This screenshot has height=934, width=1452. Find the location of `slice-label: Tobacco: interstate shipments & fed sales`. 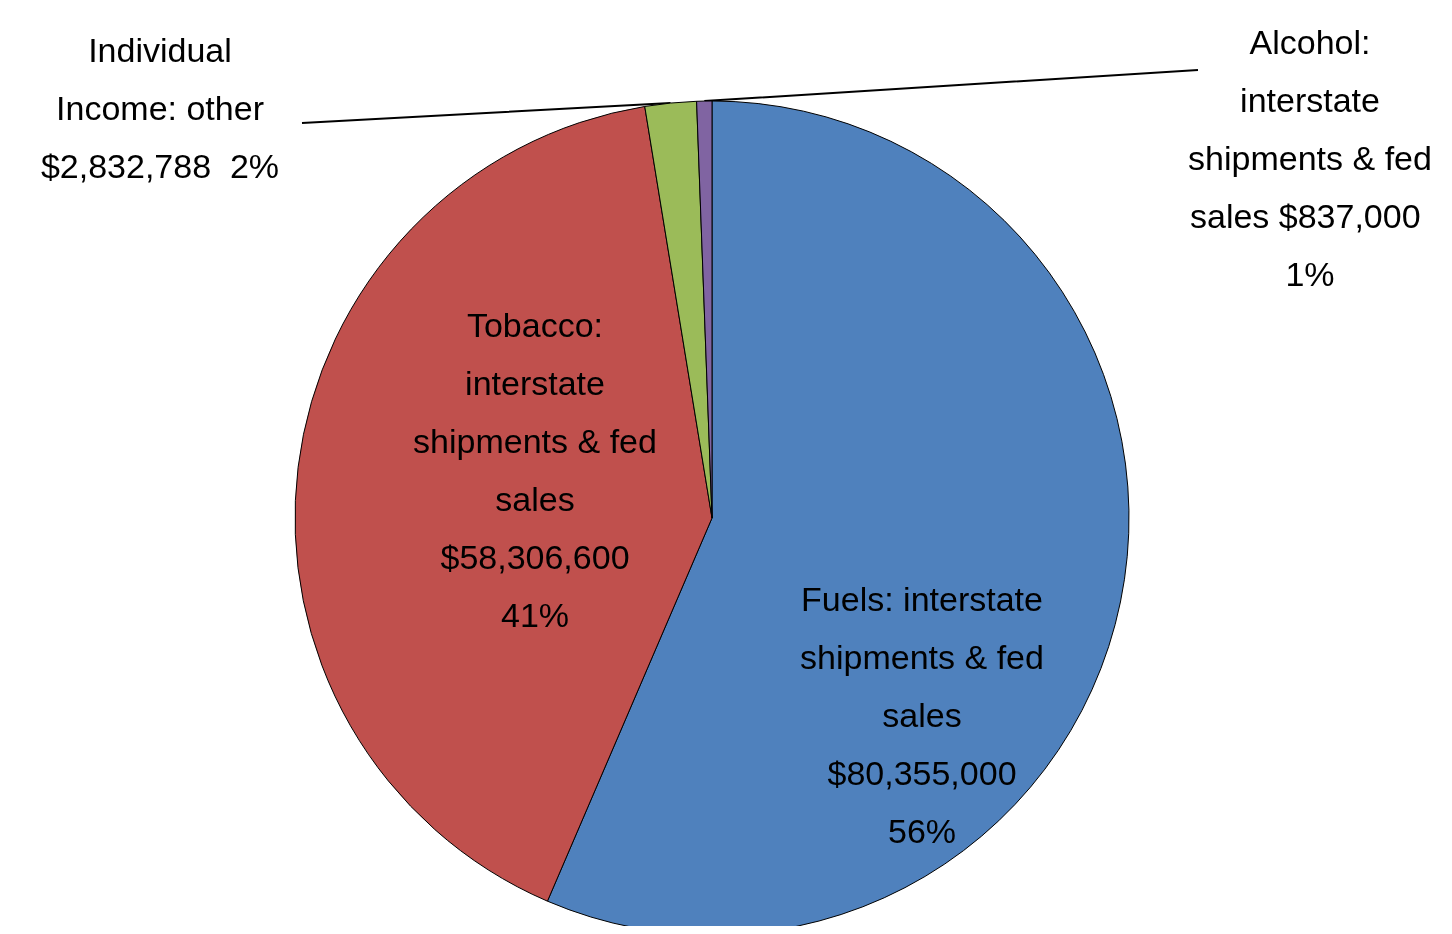

slice-label: Tobacco: interstate shipments & fed sales is located at coordinates (535, 412).